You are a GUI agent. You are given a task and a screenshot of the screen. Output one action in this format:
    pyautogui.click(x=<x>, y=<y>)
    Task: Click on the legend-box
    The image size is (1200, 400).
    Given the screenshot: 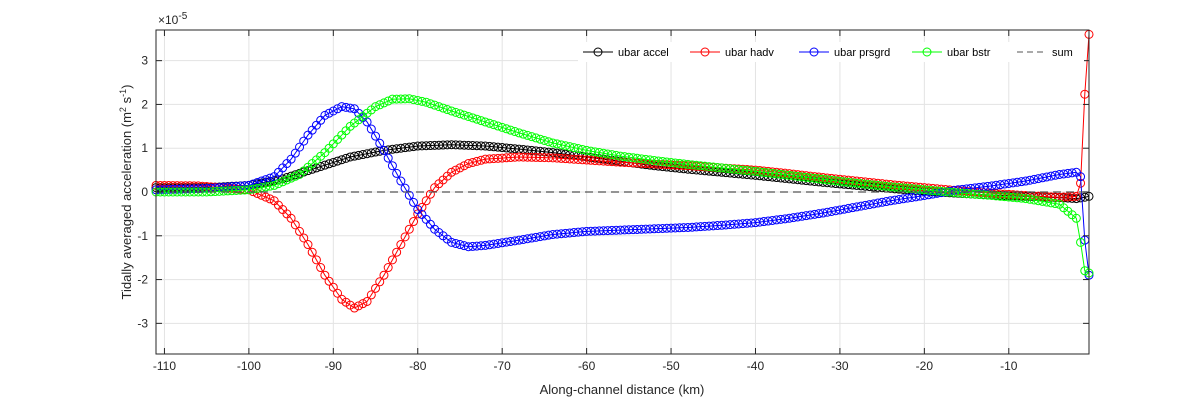 What is the action you would take?
    pyautogui.click(x=831, y=52)
    